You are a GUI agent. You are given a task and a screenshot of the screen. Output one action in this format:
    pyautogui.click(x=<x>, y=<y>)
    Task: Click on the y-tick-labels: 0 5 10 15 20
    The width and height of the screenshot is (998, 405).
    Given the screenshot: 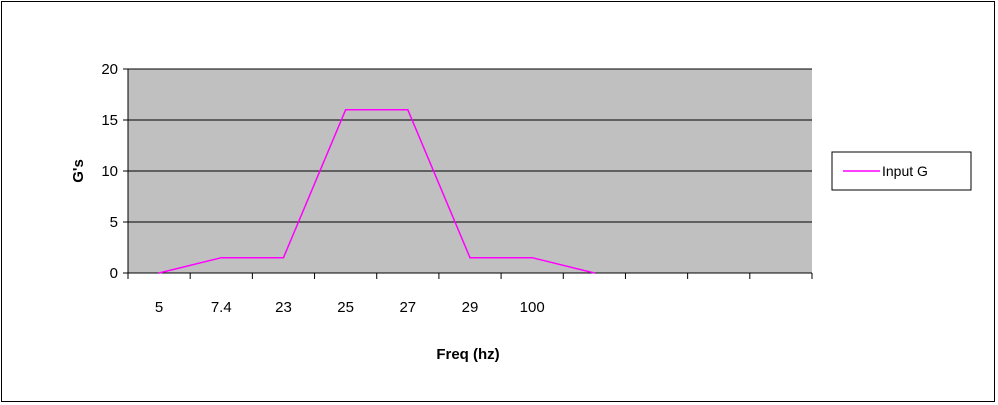 What is the action you would take?
    pyautogui.click(x=109, y=171)
    